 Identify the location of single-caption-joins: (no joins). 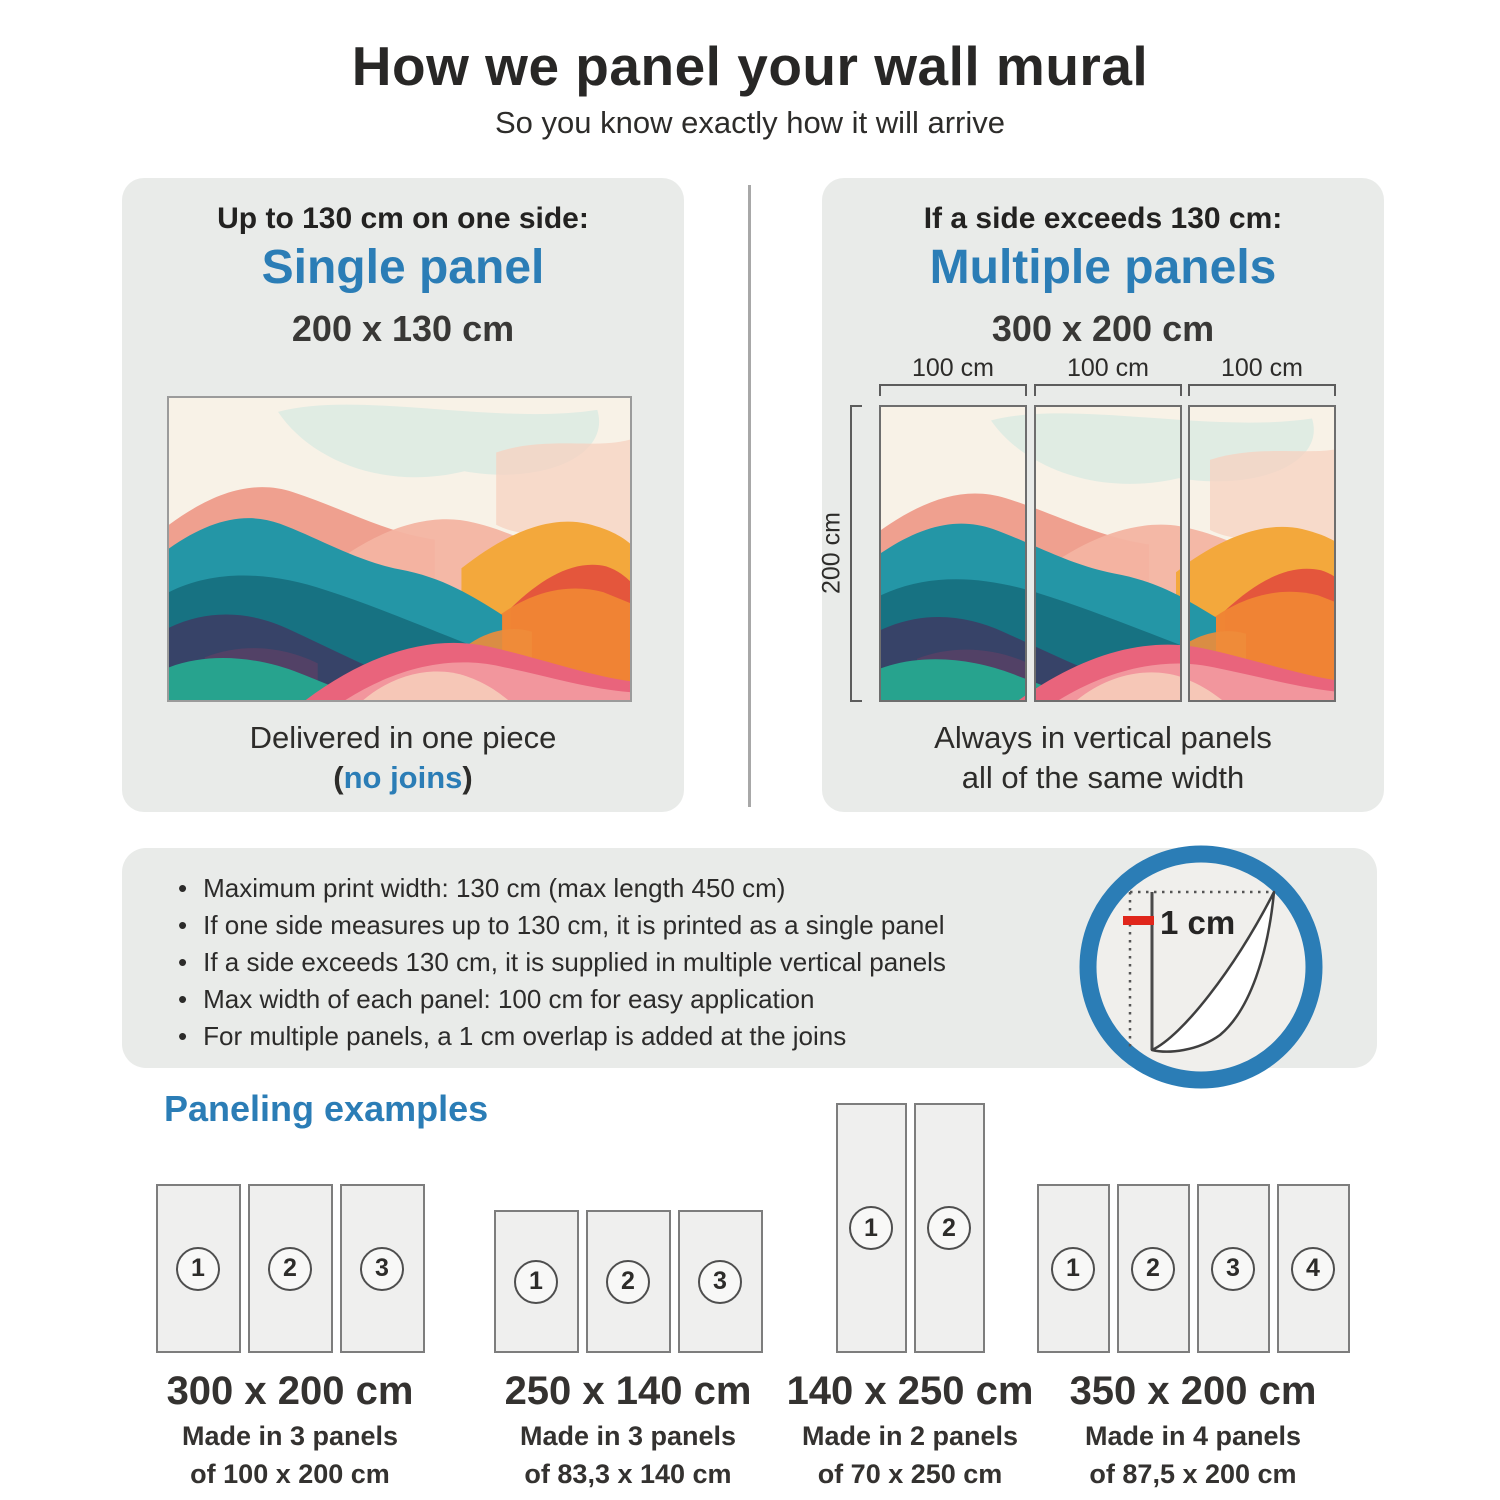
(403, 778).